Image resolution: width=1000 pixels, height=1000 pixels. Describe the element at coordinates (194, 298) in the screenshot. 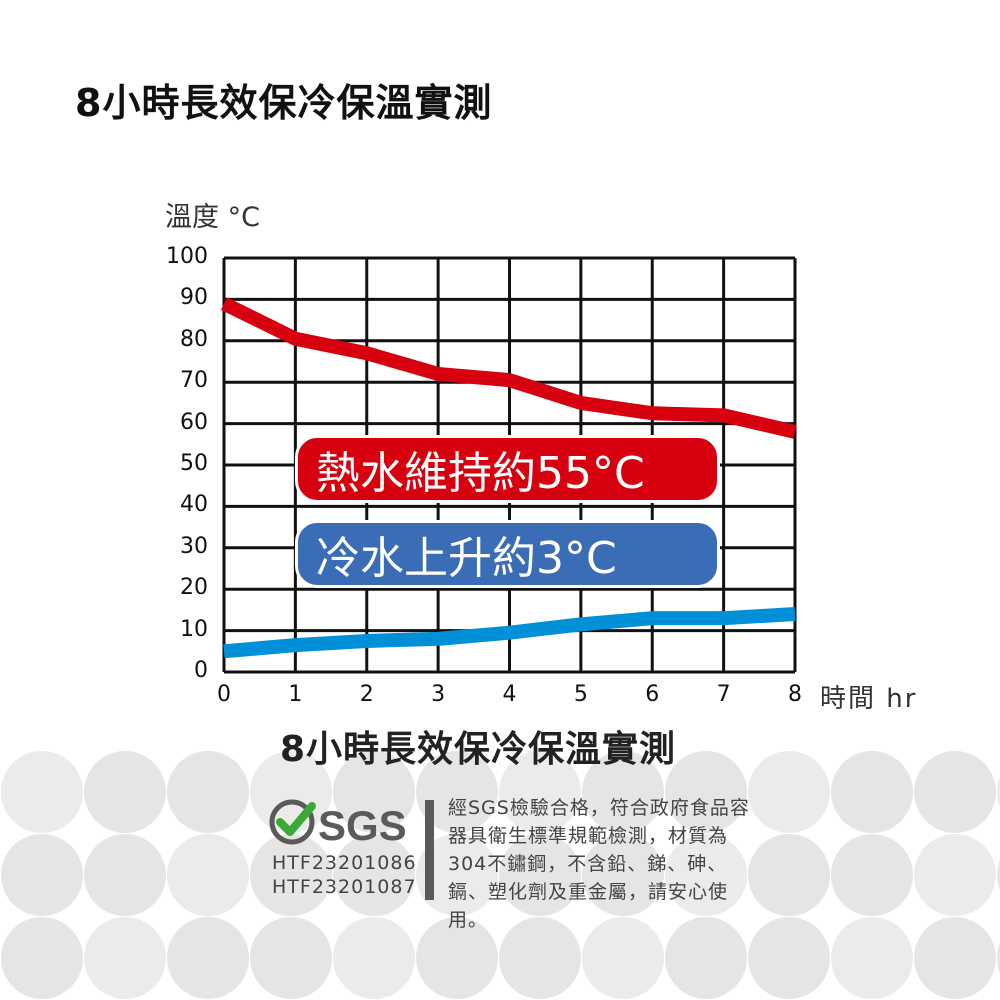

I see `tick-label: 90` at that location.